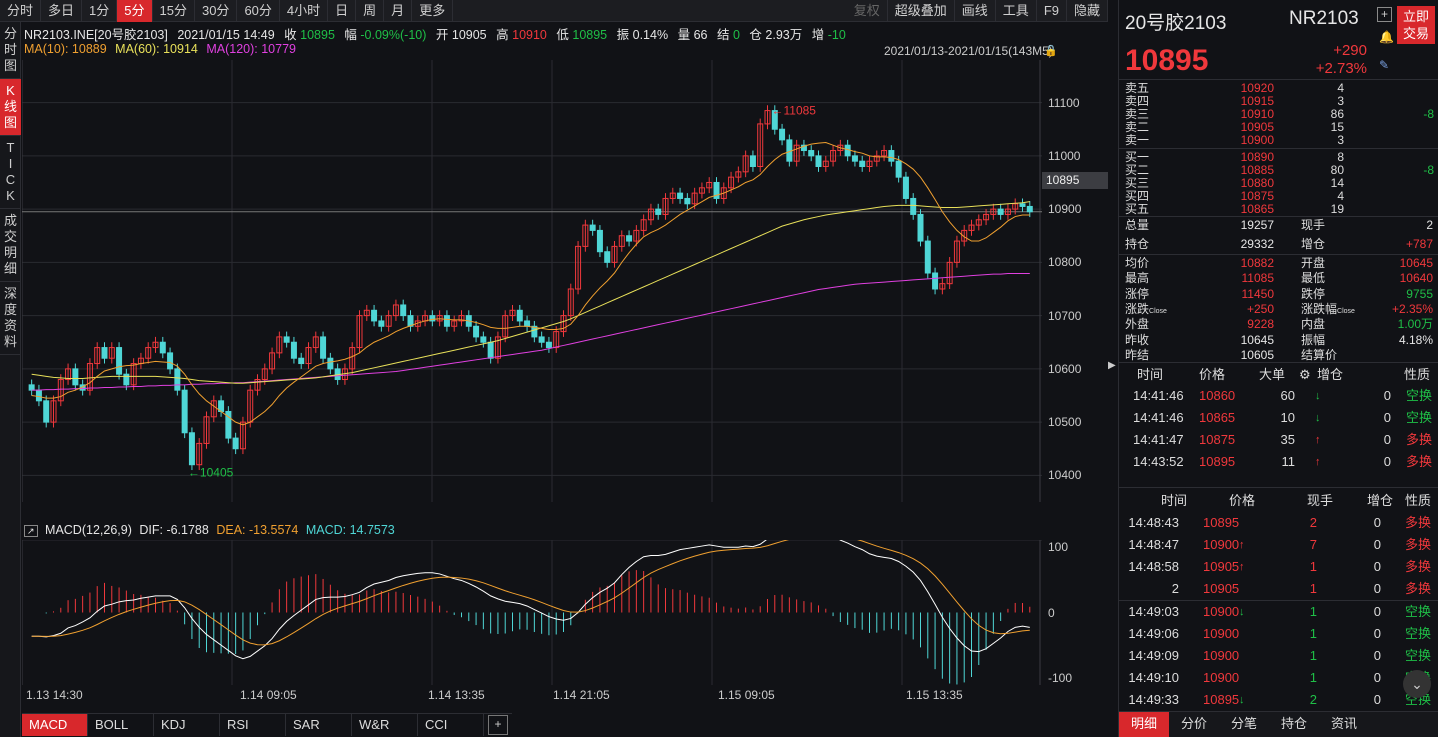 The image size is (1438, 737). Describe the element at coordinates (818, 35) in the screenshot. I see `inc-label: 增` at that location.